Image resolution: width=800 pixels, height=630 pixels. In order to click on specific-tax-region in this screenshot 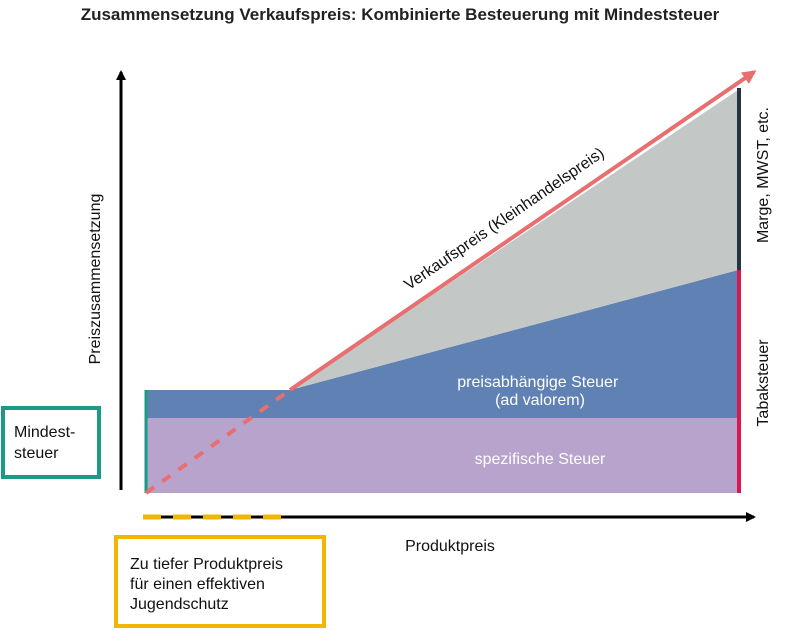, I will do `click(442, 455)`.